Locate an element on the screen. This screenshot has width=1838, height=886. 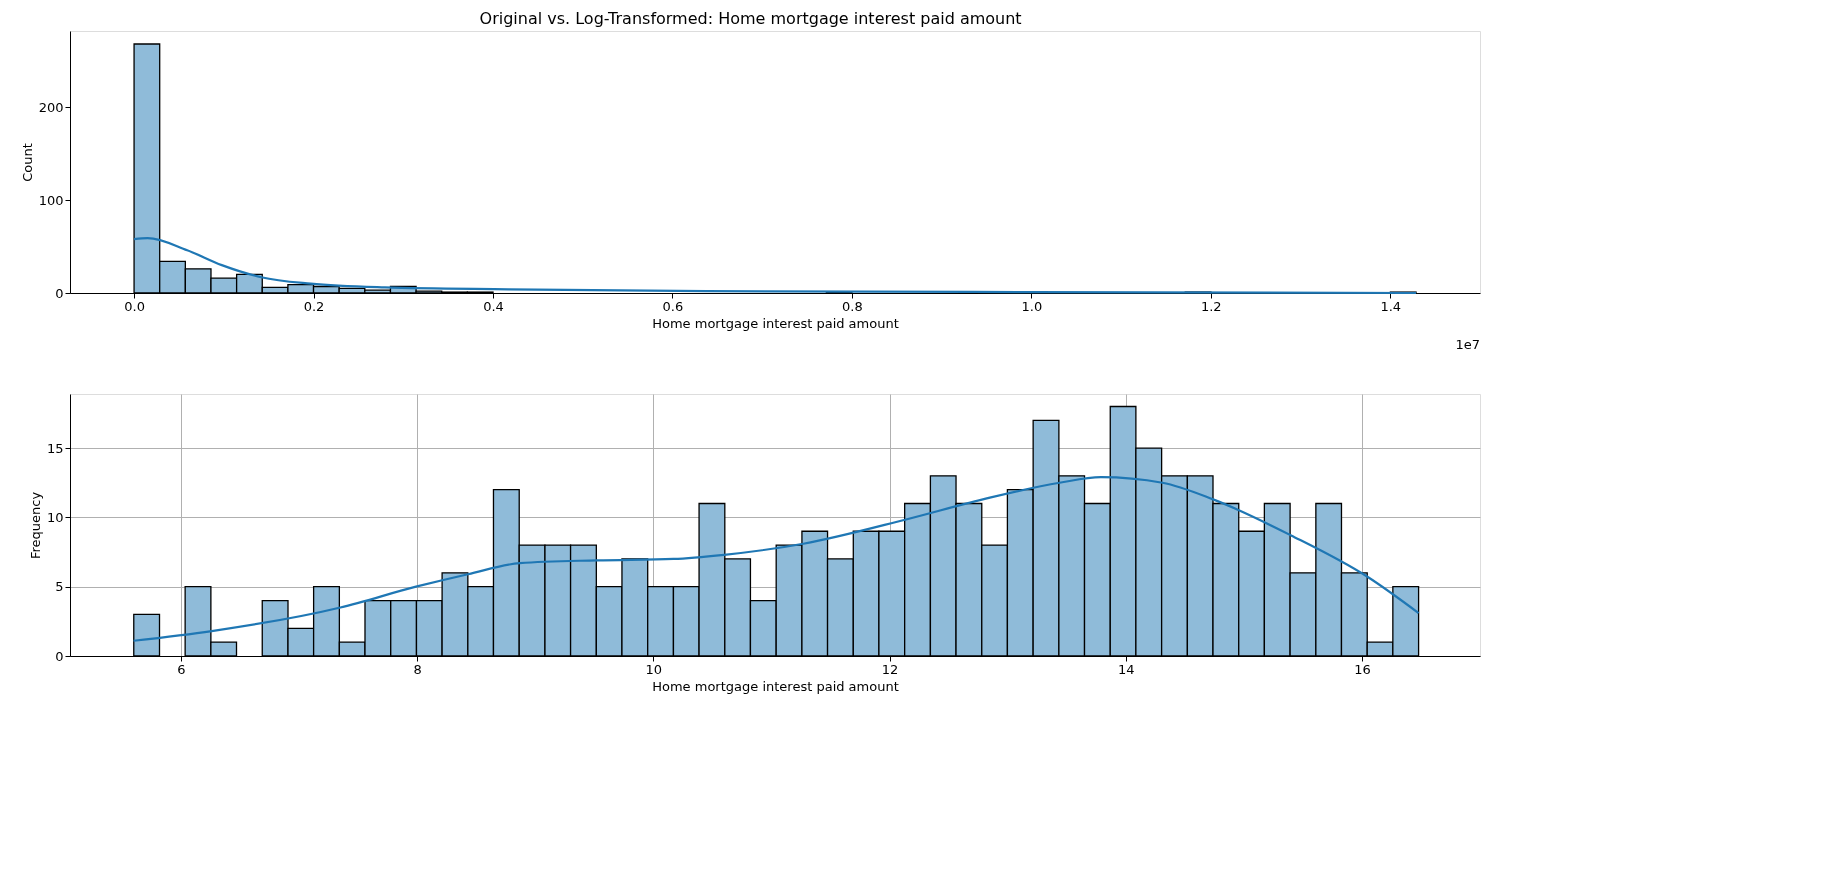
x-tick-label: 0.4 is located at coordinates (493, 306).